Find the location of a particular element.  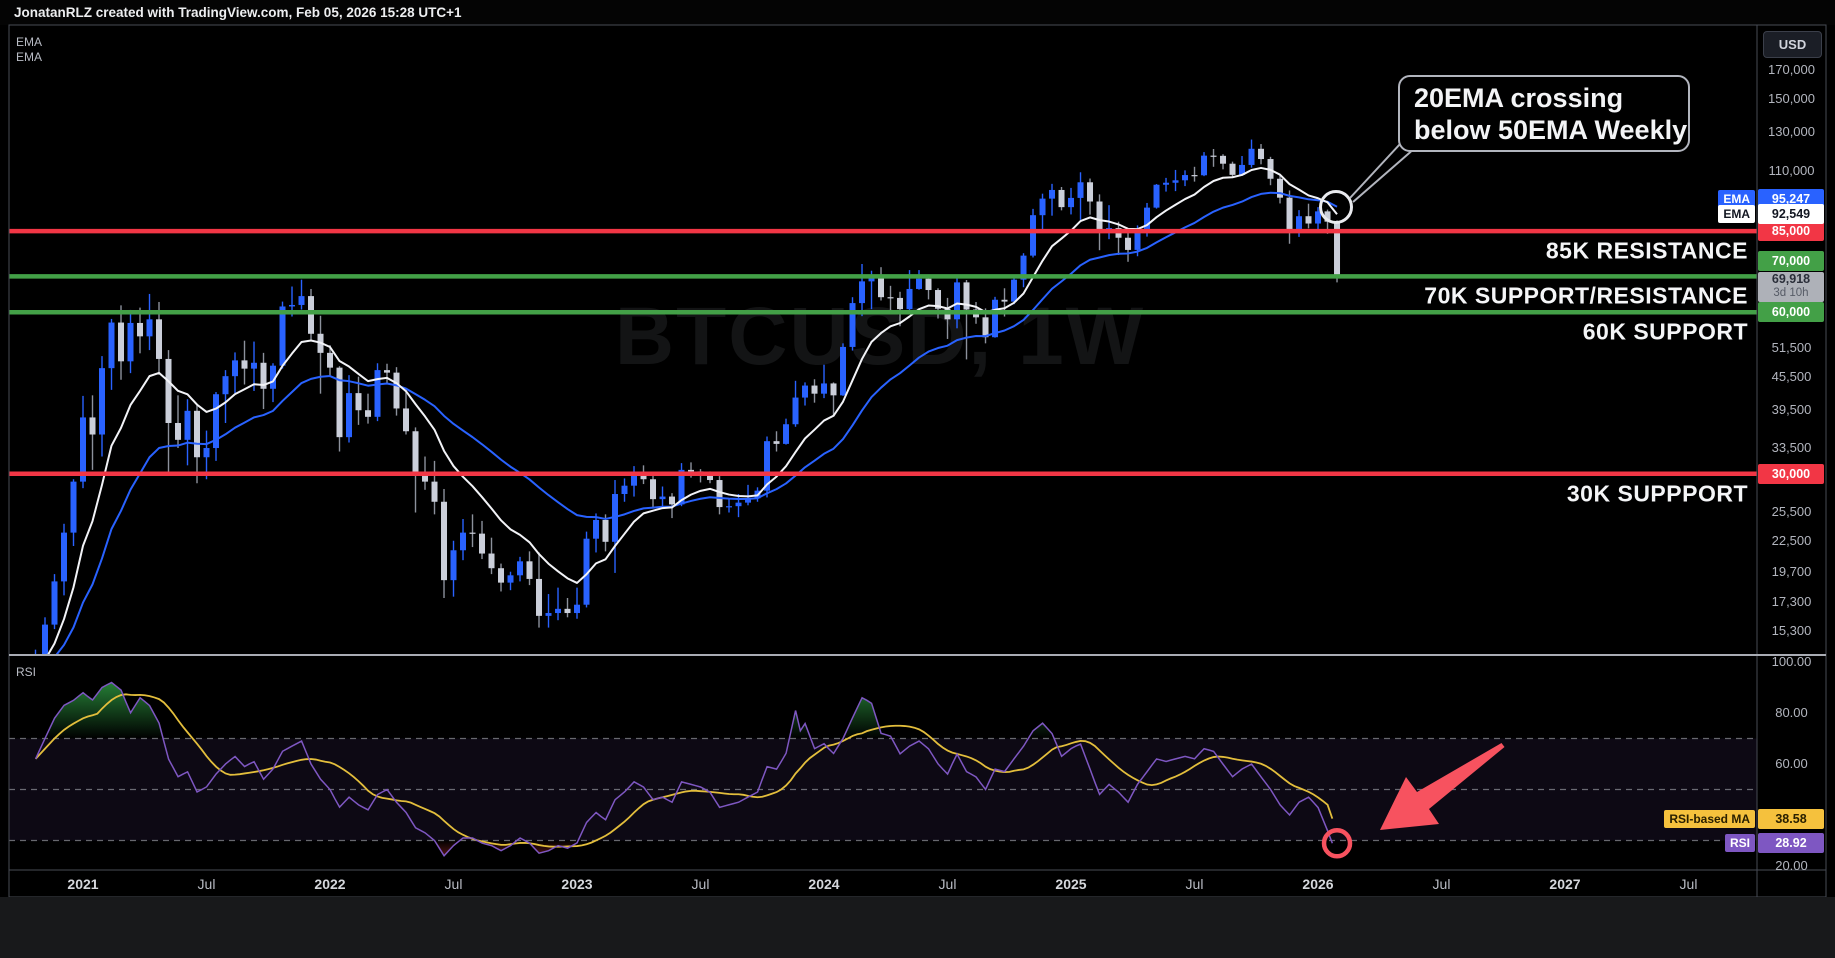

rsi-line is located at coordinates (684, 769).